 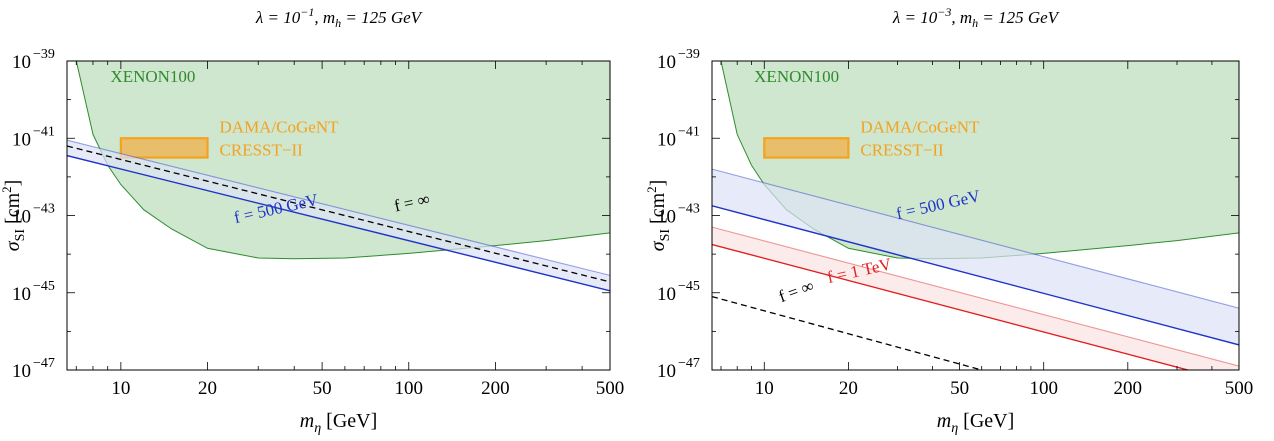 What do you see at coordinates (307, 12) in the screenshot?
I see `title-lambda-exp: −1` at bounding box center [307, 12].